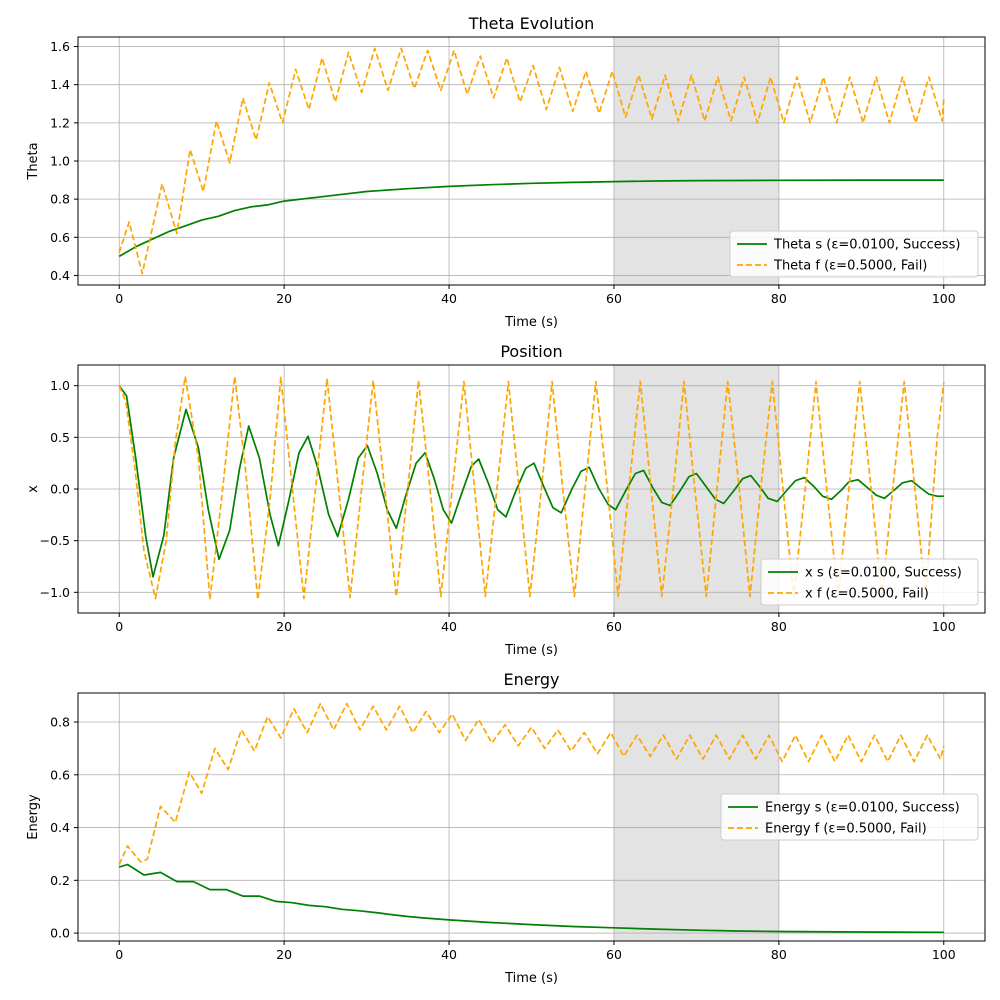 The image size is (1000, 1000). What do you see at coordinates (866, 245) in the screenshot?
I see `legend-label: Theta s (ε=0.0100, Success)` at bounding box center [866, 245].